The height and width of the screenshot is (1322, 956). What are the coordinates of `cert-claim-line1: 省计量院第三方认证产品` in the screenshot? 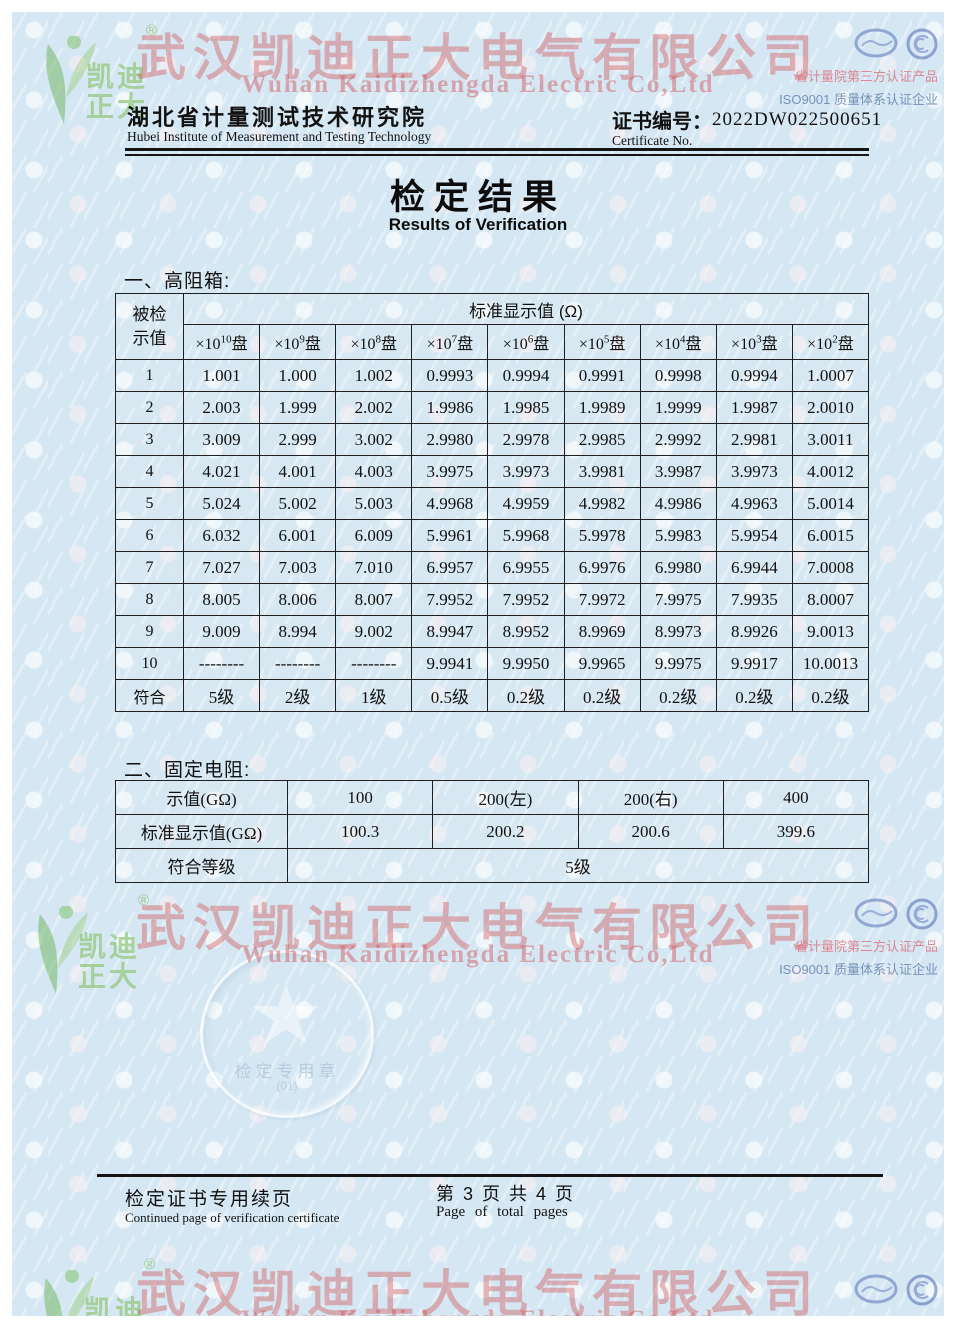 It's located at (866, 946).